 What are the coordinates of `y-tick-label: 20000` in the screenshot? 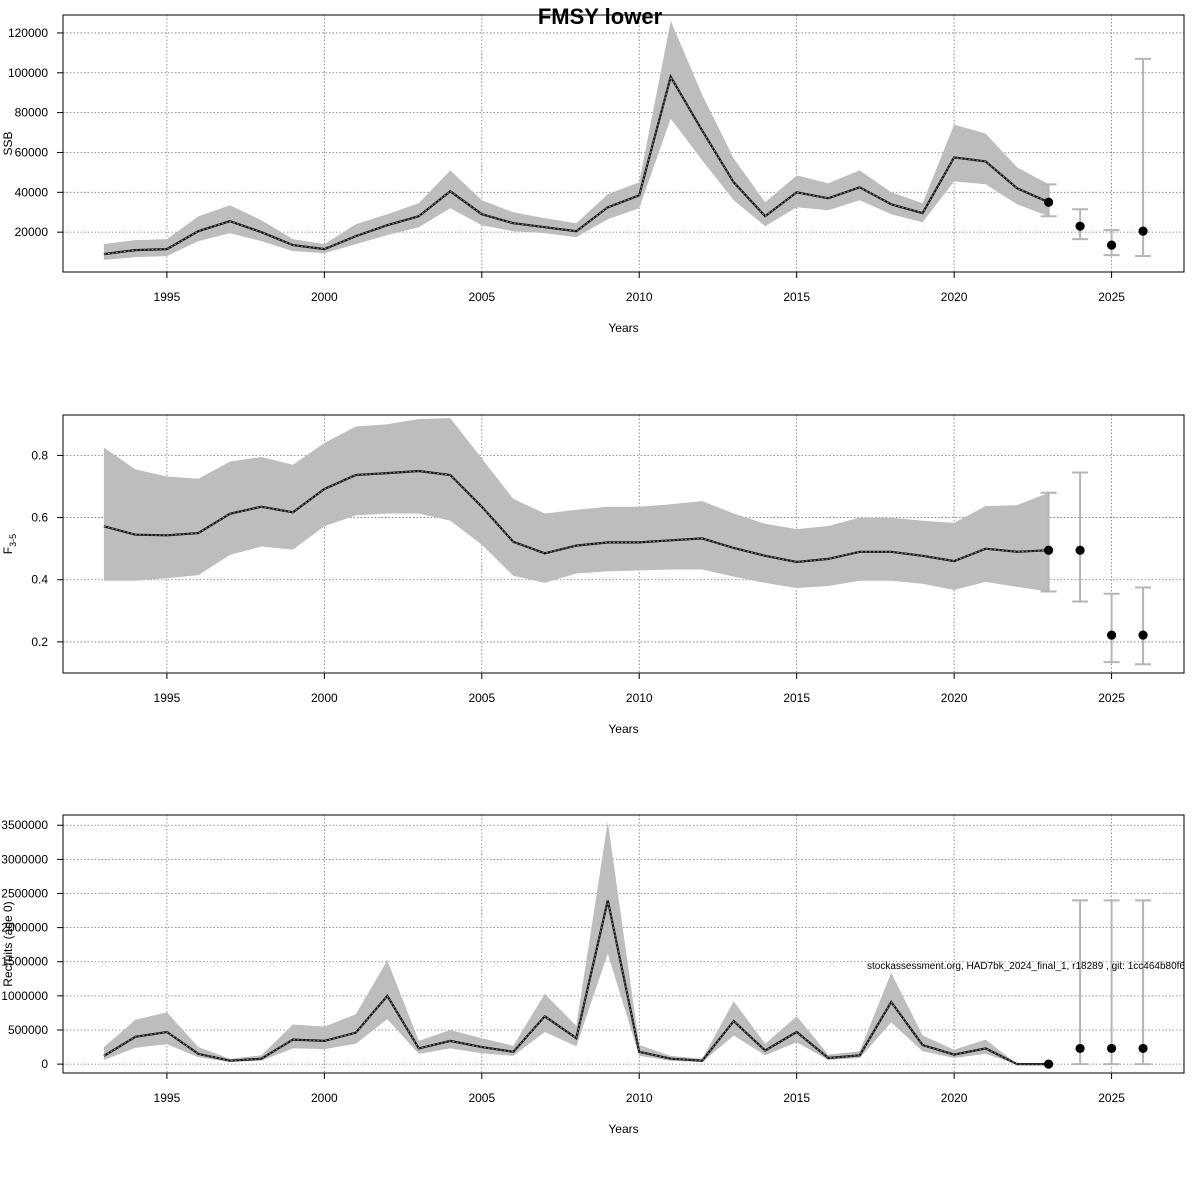 It's located at (32, 232).